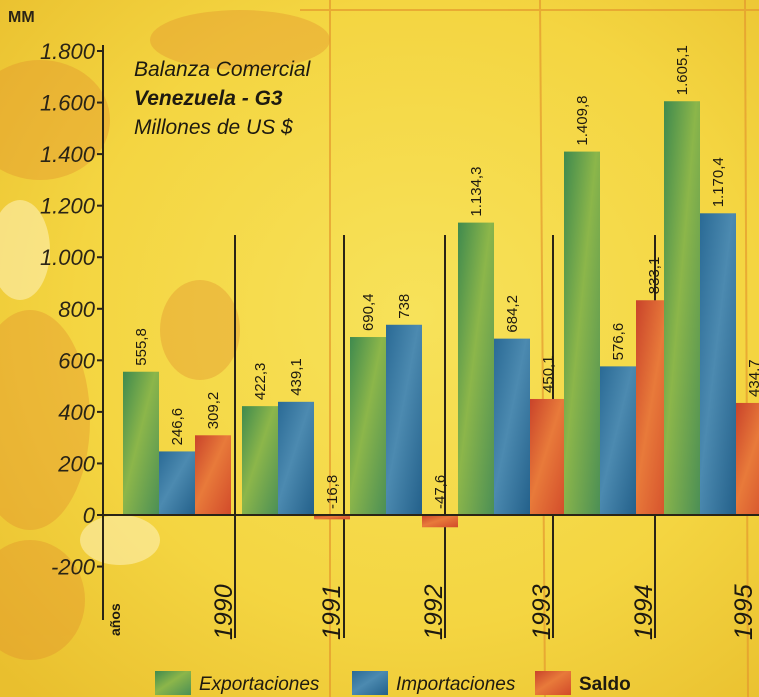  I want to click on bar-exportaciones-1992, so click(368, 426).